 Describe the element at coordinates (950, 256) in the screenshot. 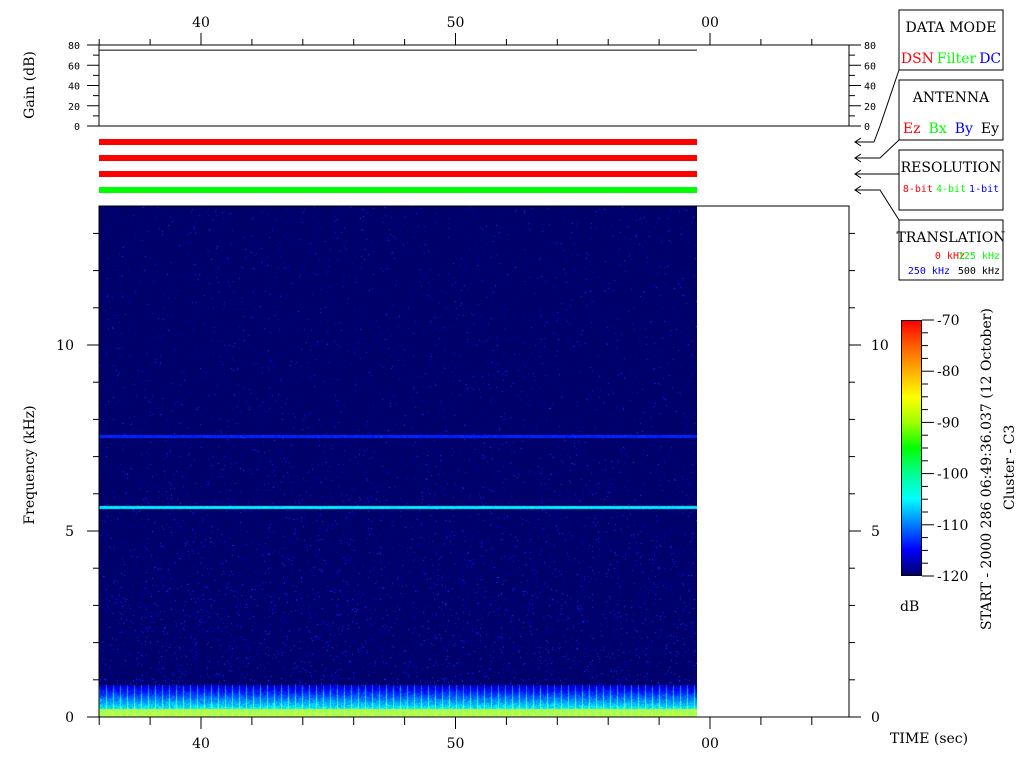

I see `legend-item: 0 kHz` at that location.